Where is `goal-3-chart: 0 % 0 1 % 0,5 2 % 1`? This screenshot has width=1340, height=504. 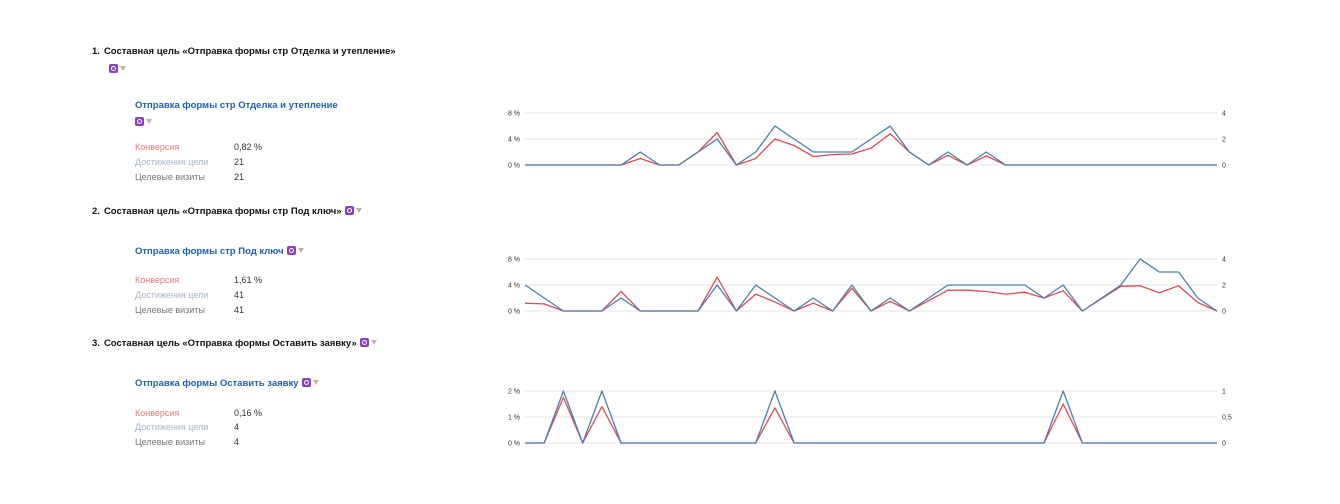
goal-3-chart: 0 % 0 1 % 0,5 2 % 1 is located at coordinates (870, 418).